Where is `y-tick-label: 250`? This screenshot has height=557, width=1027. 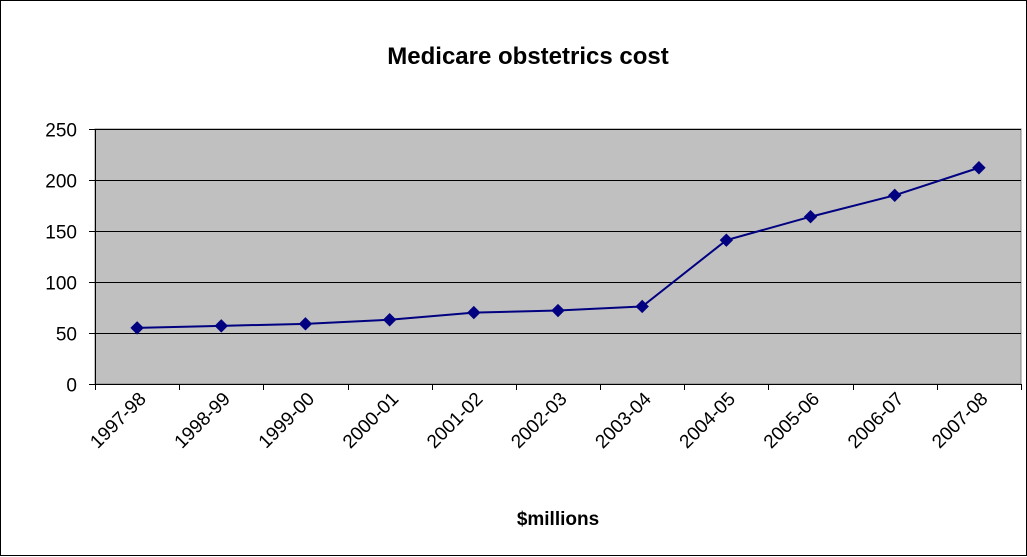
y-tick-label: 250 is located at coordinates (61, 131).